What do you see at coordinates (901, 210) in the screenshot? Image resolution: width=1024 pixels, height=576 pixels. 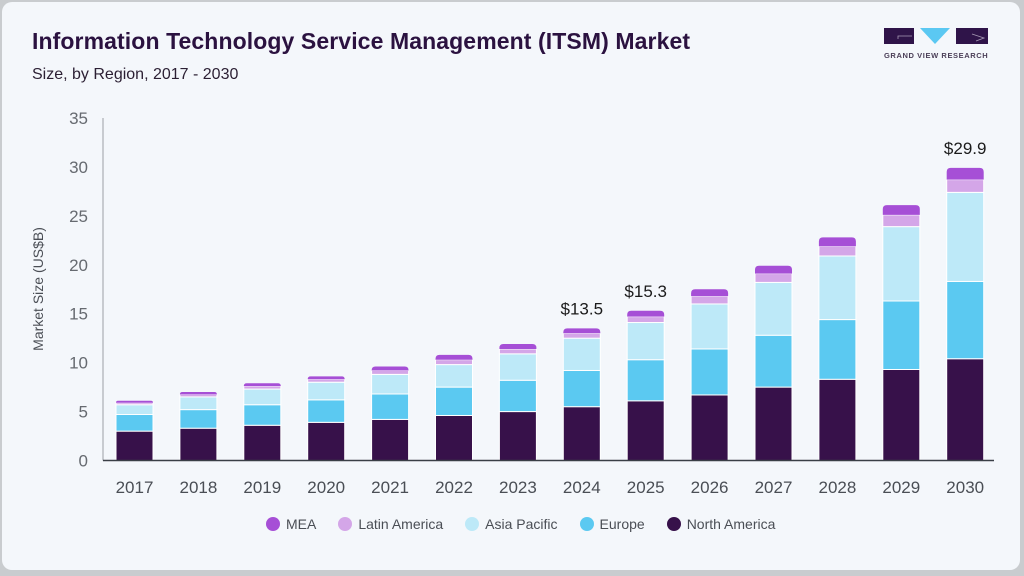 I see `bar-mea-2029` at bounding box center [901, 210].